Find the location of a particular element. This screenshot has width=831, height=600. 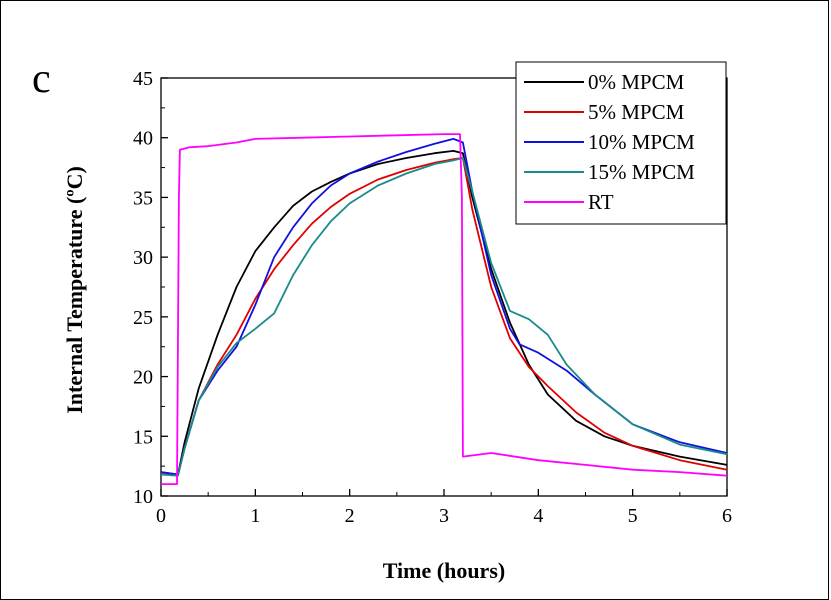

legend-label: RT is located at coordinates (601, 202).